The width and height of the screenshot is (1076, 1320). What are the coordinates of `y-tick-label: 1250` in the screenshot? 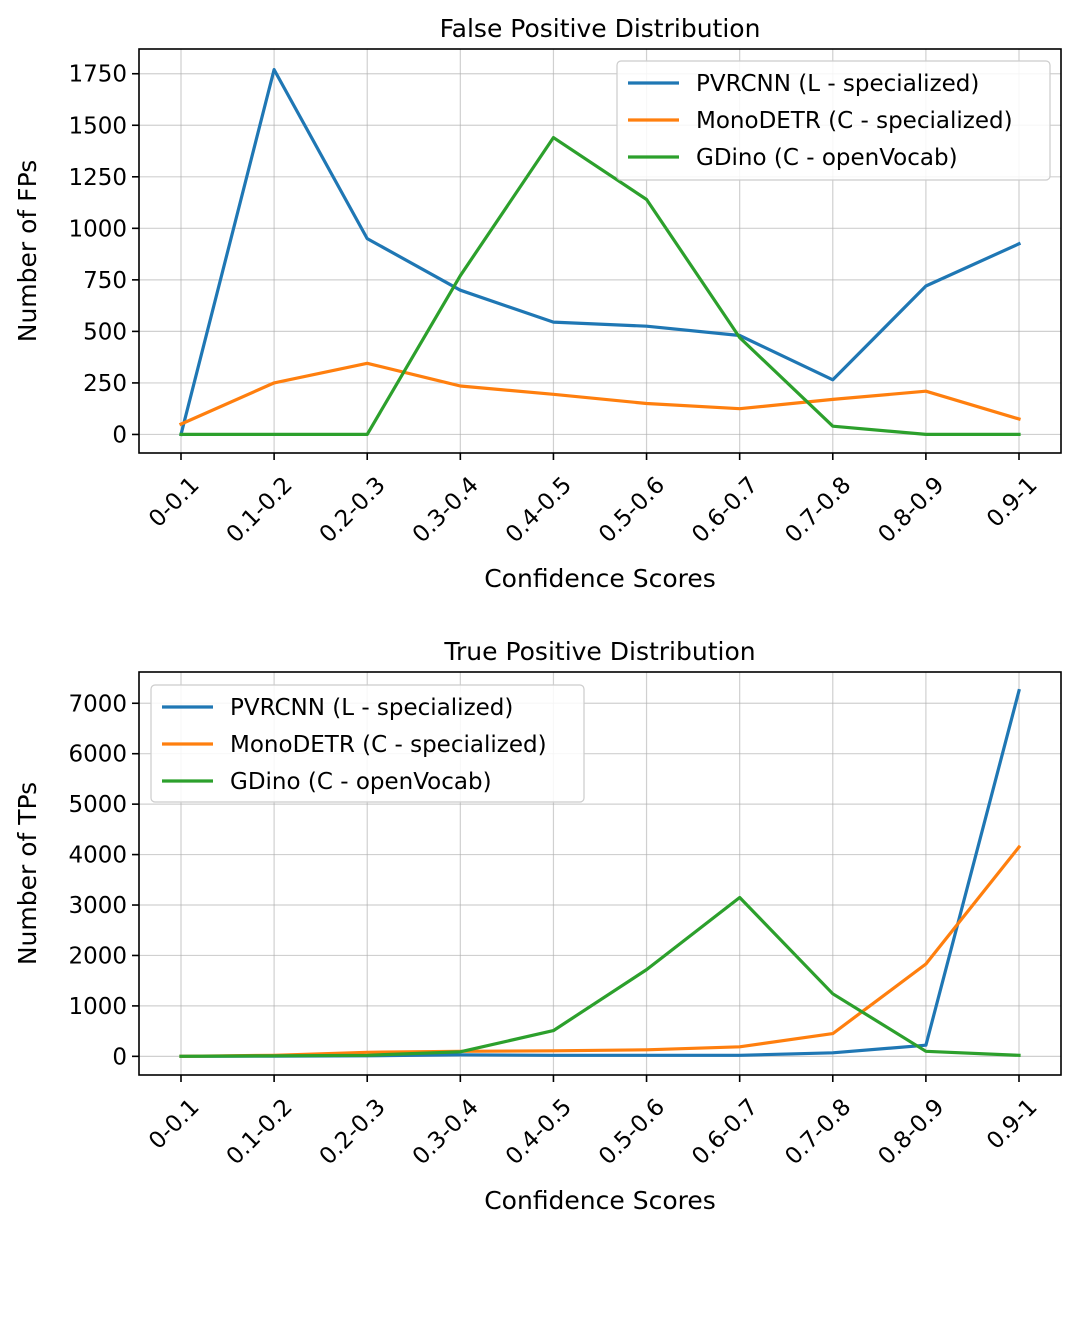 It's located at (97, 178).